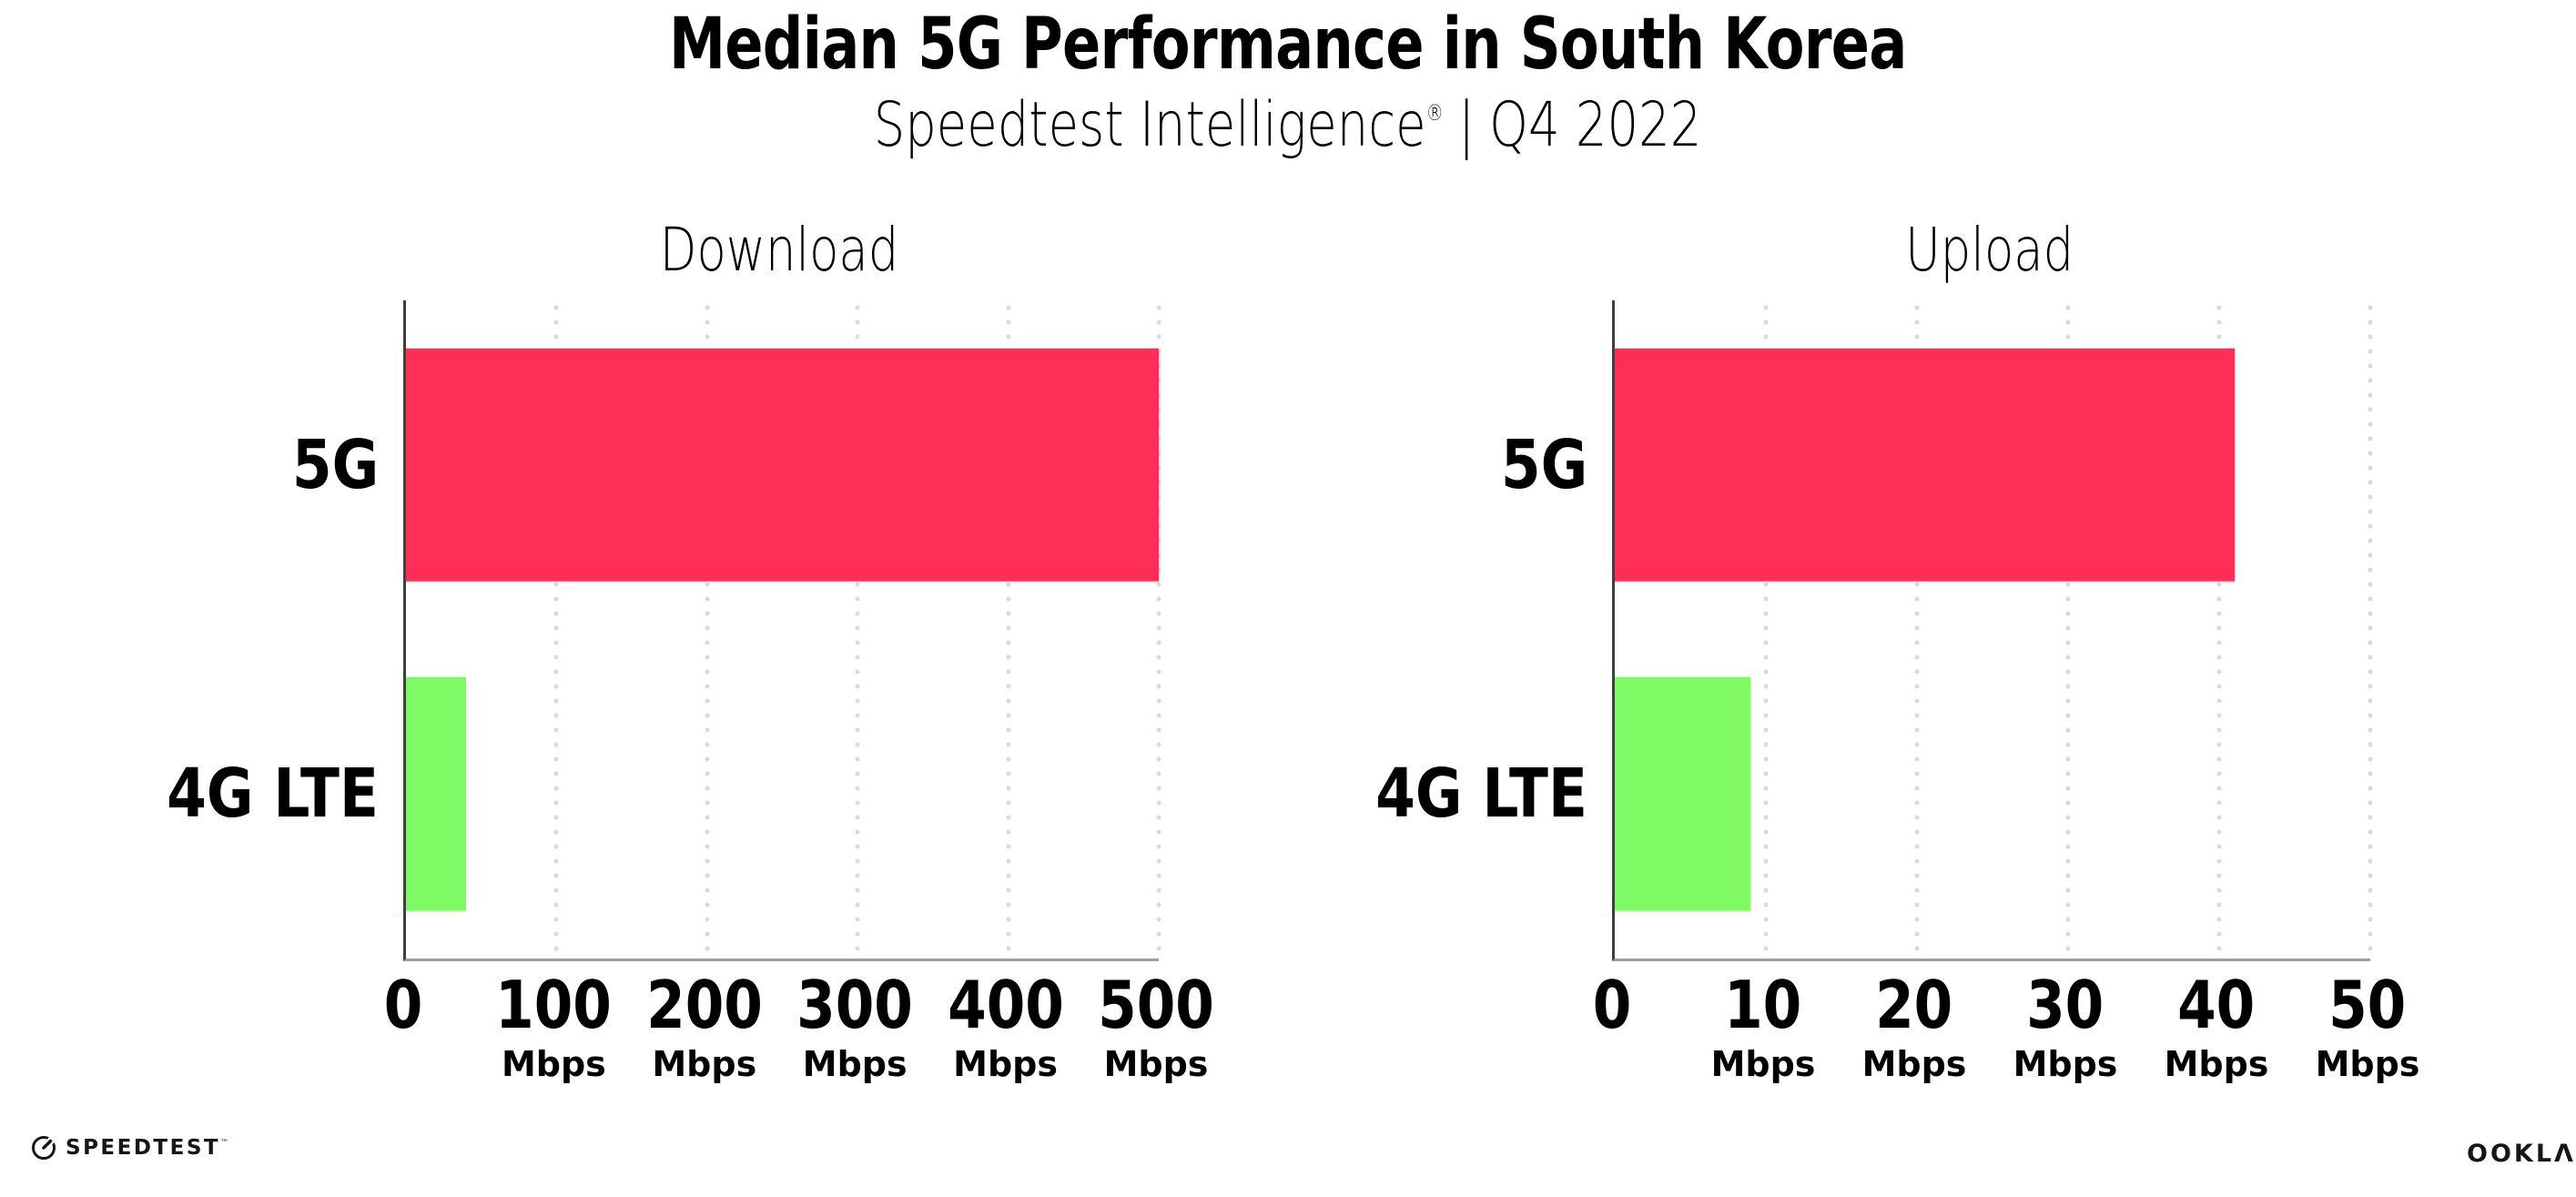  I want to click on x-tick-label: 30 Mbps, so click(2065, 1027).